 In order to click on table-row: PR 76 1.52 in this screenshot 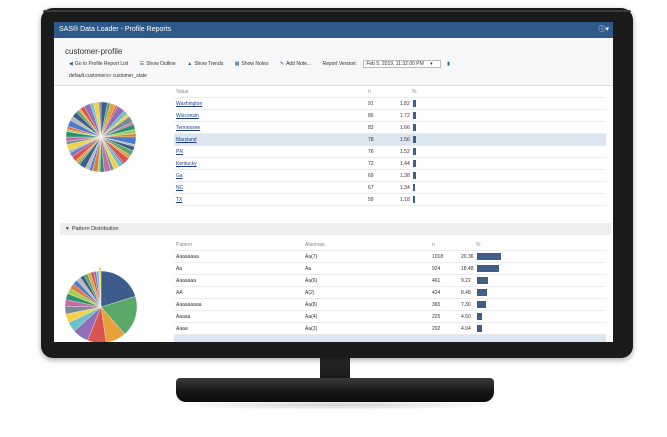, I will do `click(390, 152)`.